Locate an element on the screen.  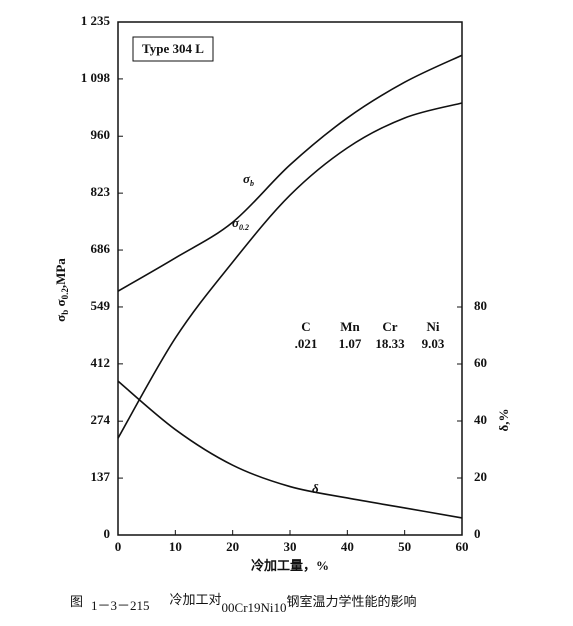
composition-header: Mn is located at coordinates (350, 326).